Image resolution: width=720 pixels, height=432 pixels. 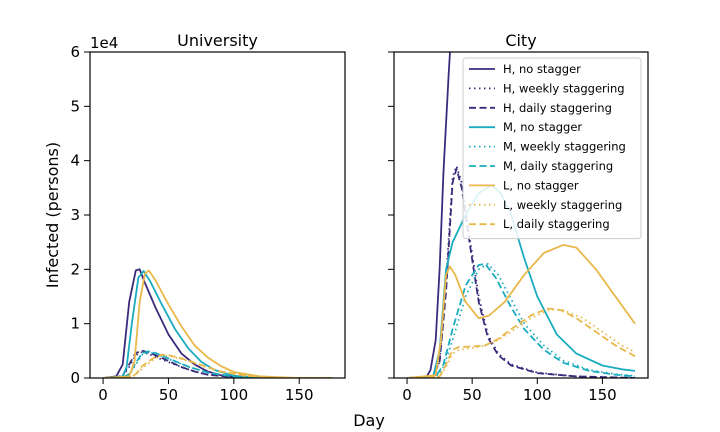 What do you see at coordinates (520, 40) in the screenshot?
I see `panel-title: City` at bounding box center [520, 40].